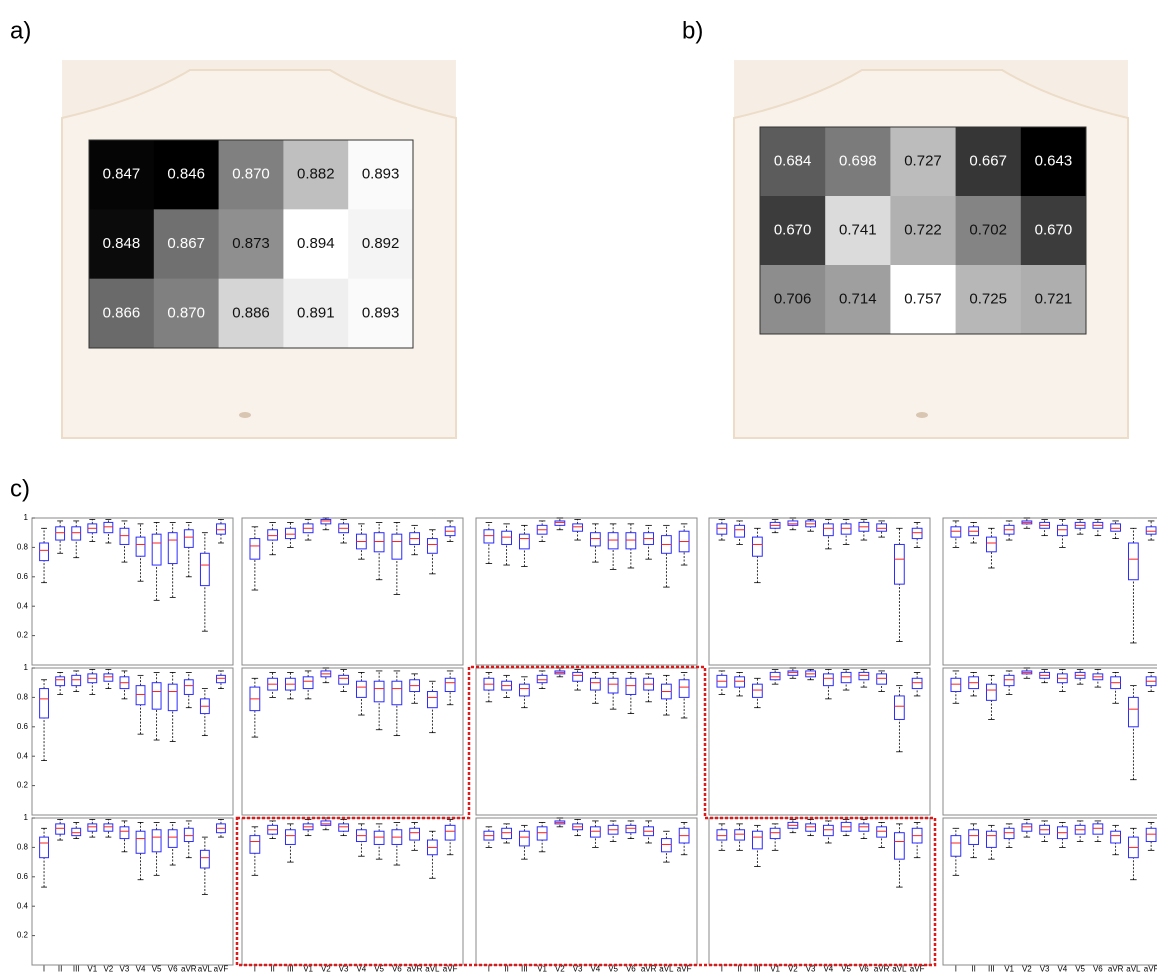  What do you see at coordinates (108, 968) in the screenshot?
I see `x-tick-label: V2` at bounding box center [108, 968].